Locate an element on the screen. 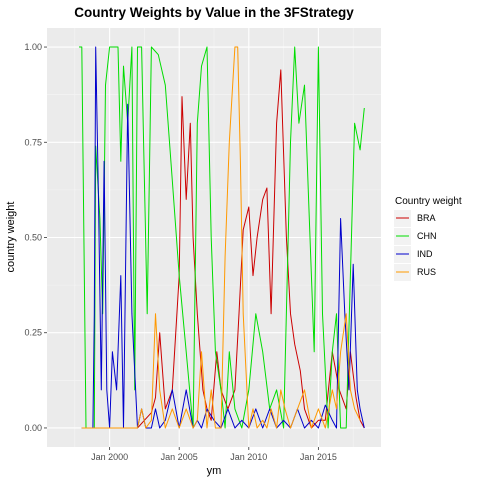  legend-label-chn: CHN is located at coordinates (427, 236).